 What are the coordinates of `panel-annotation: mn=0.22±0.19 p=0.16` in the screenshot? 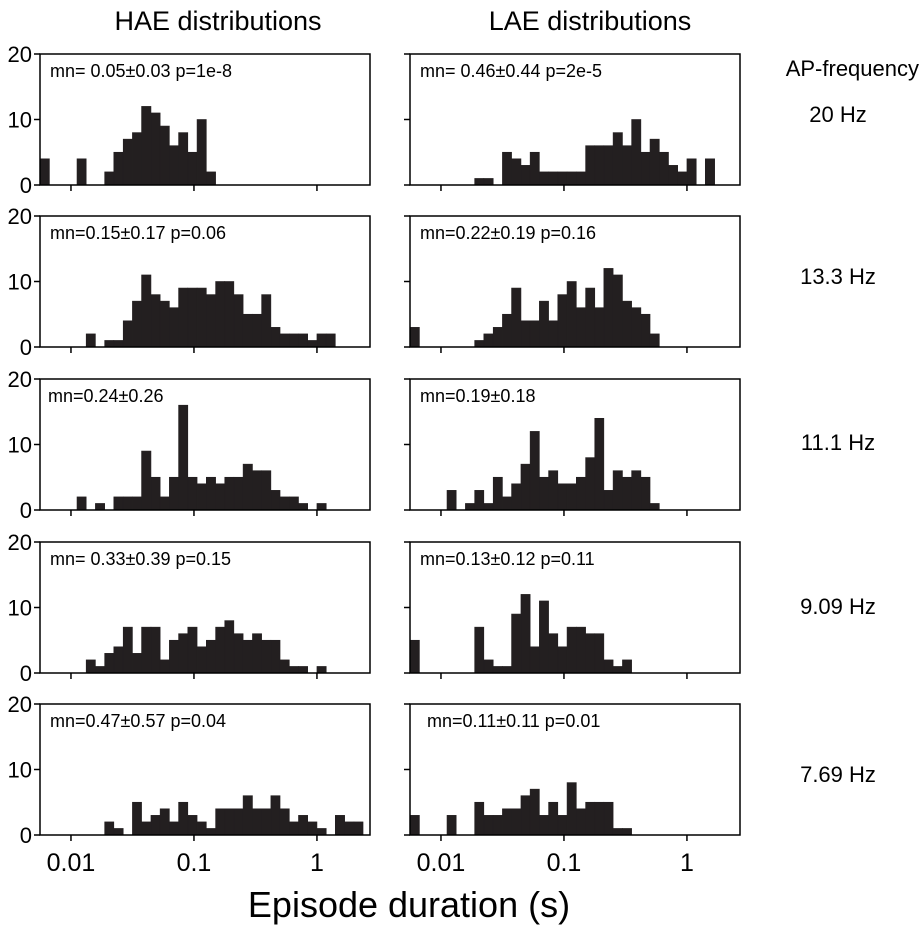 It's located at (508, 233).